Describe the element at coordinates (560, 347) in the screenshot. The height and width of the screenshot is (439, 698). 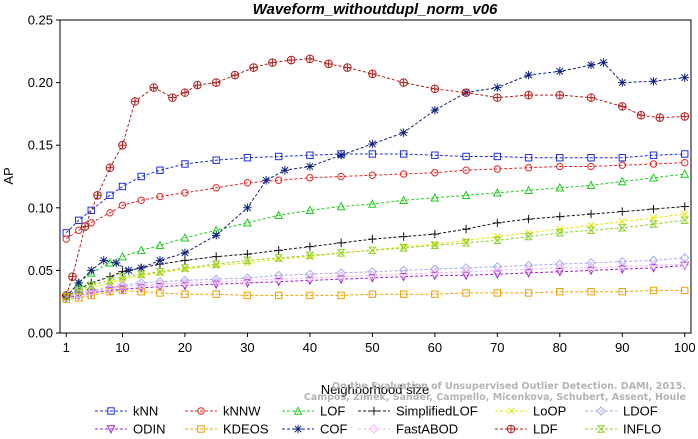
I see `x-tick-label: 80` at that location.